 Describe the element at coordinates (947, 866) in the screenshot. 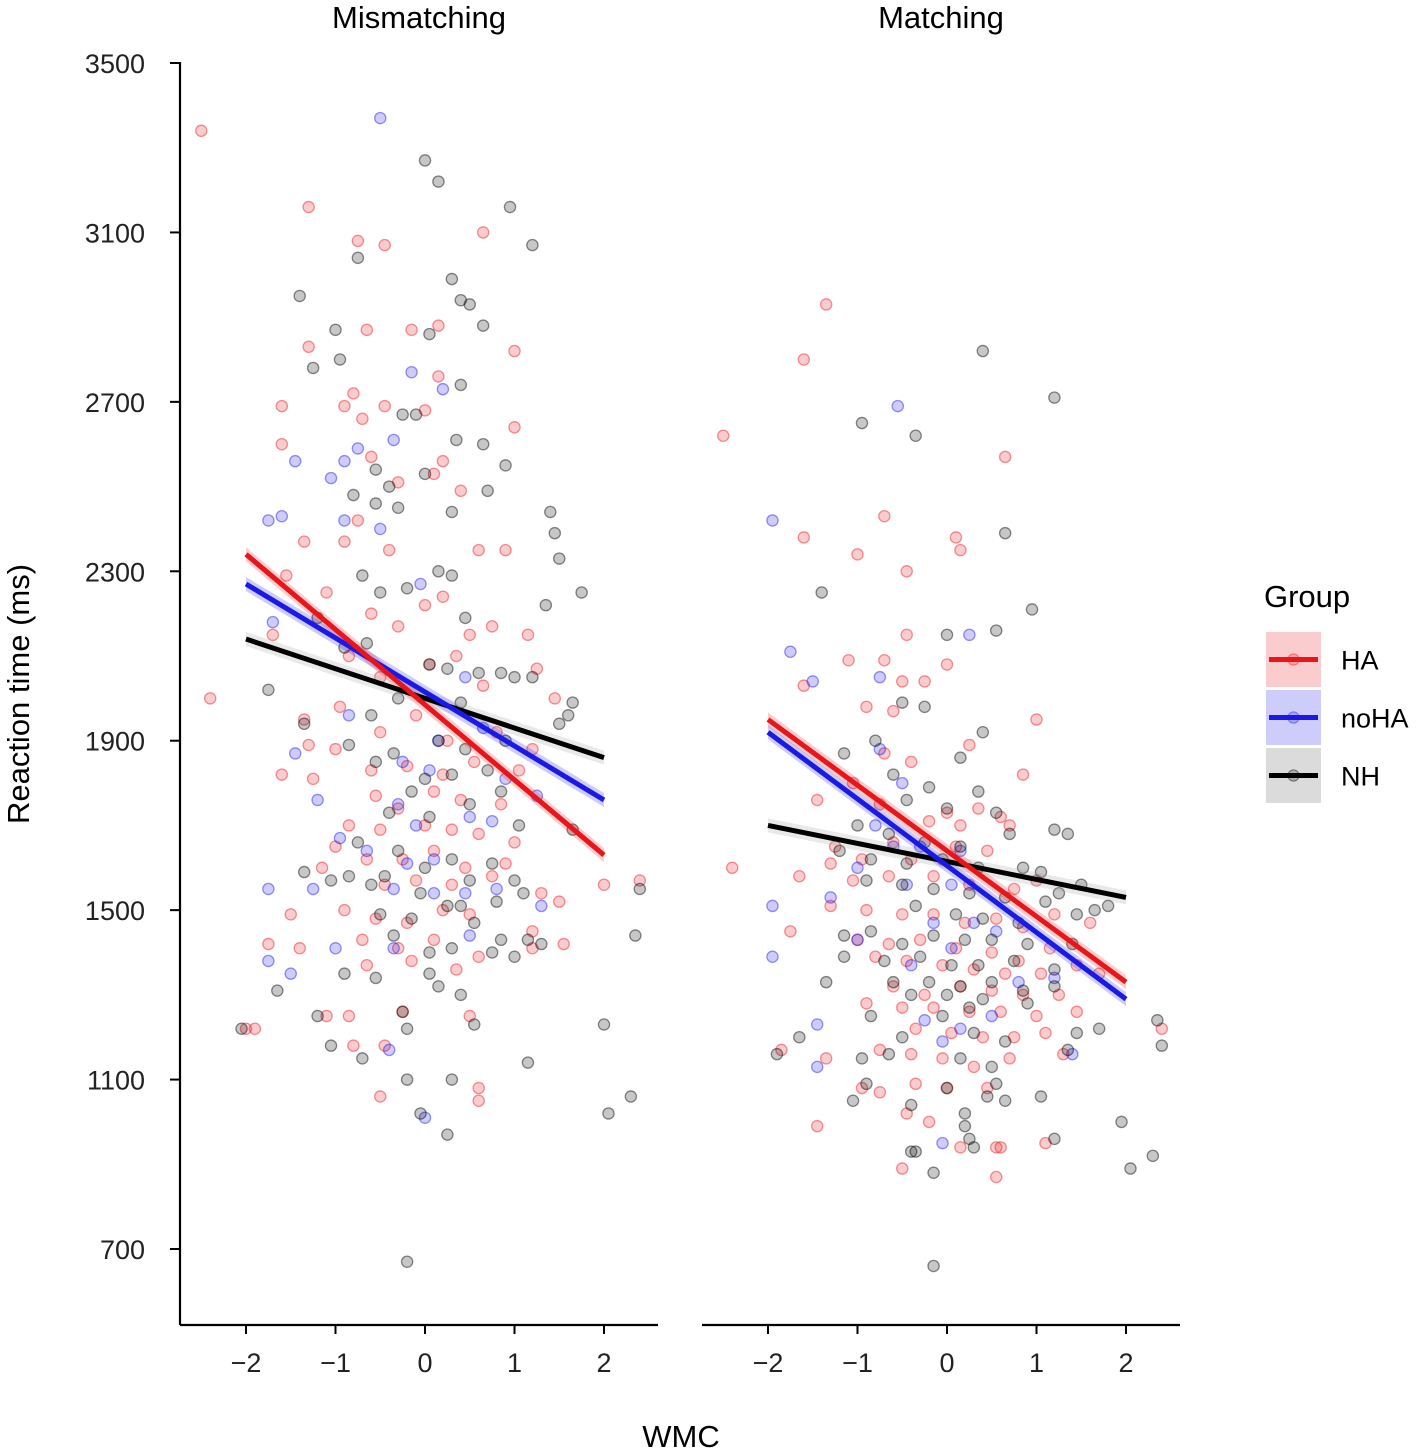

I see `fit-line-noha` at that location.